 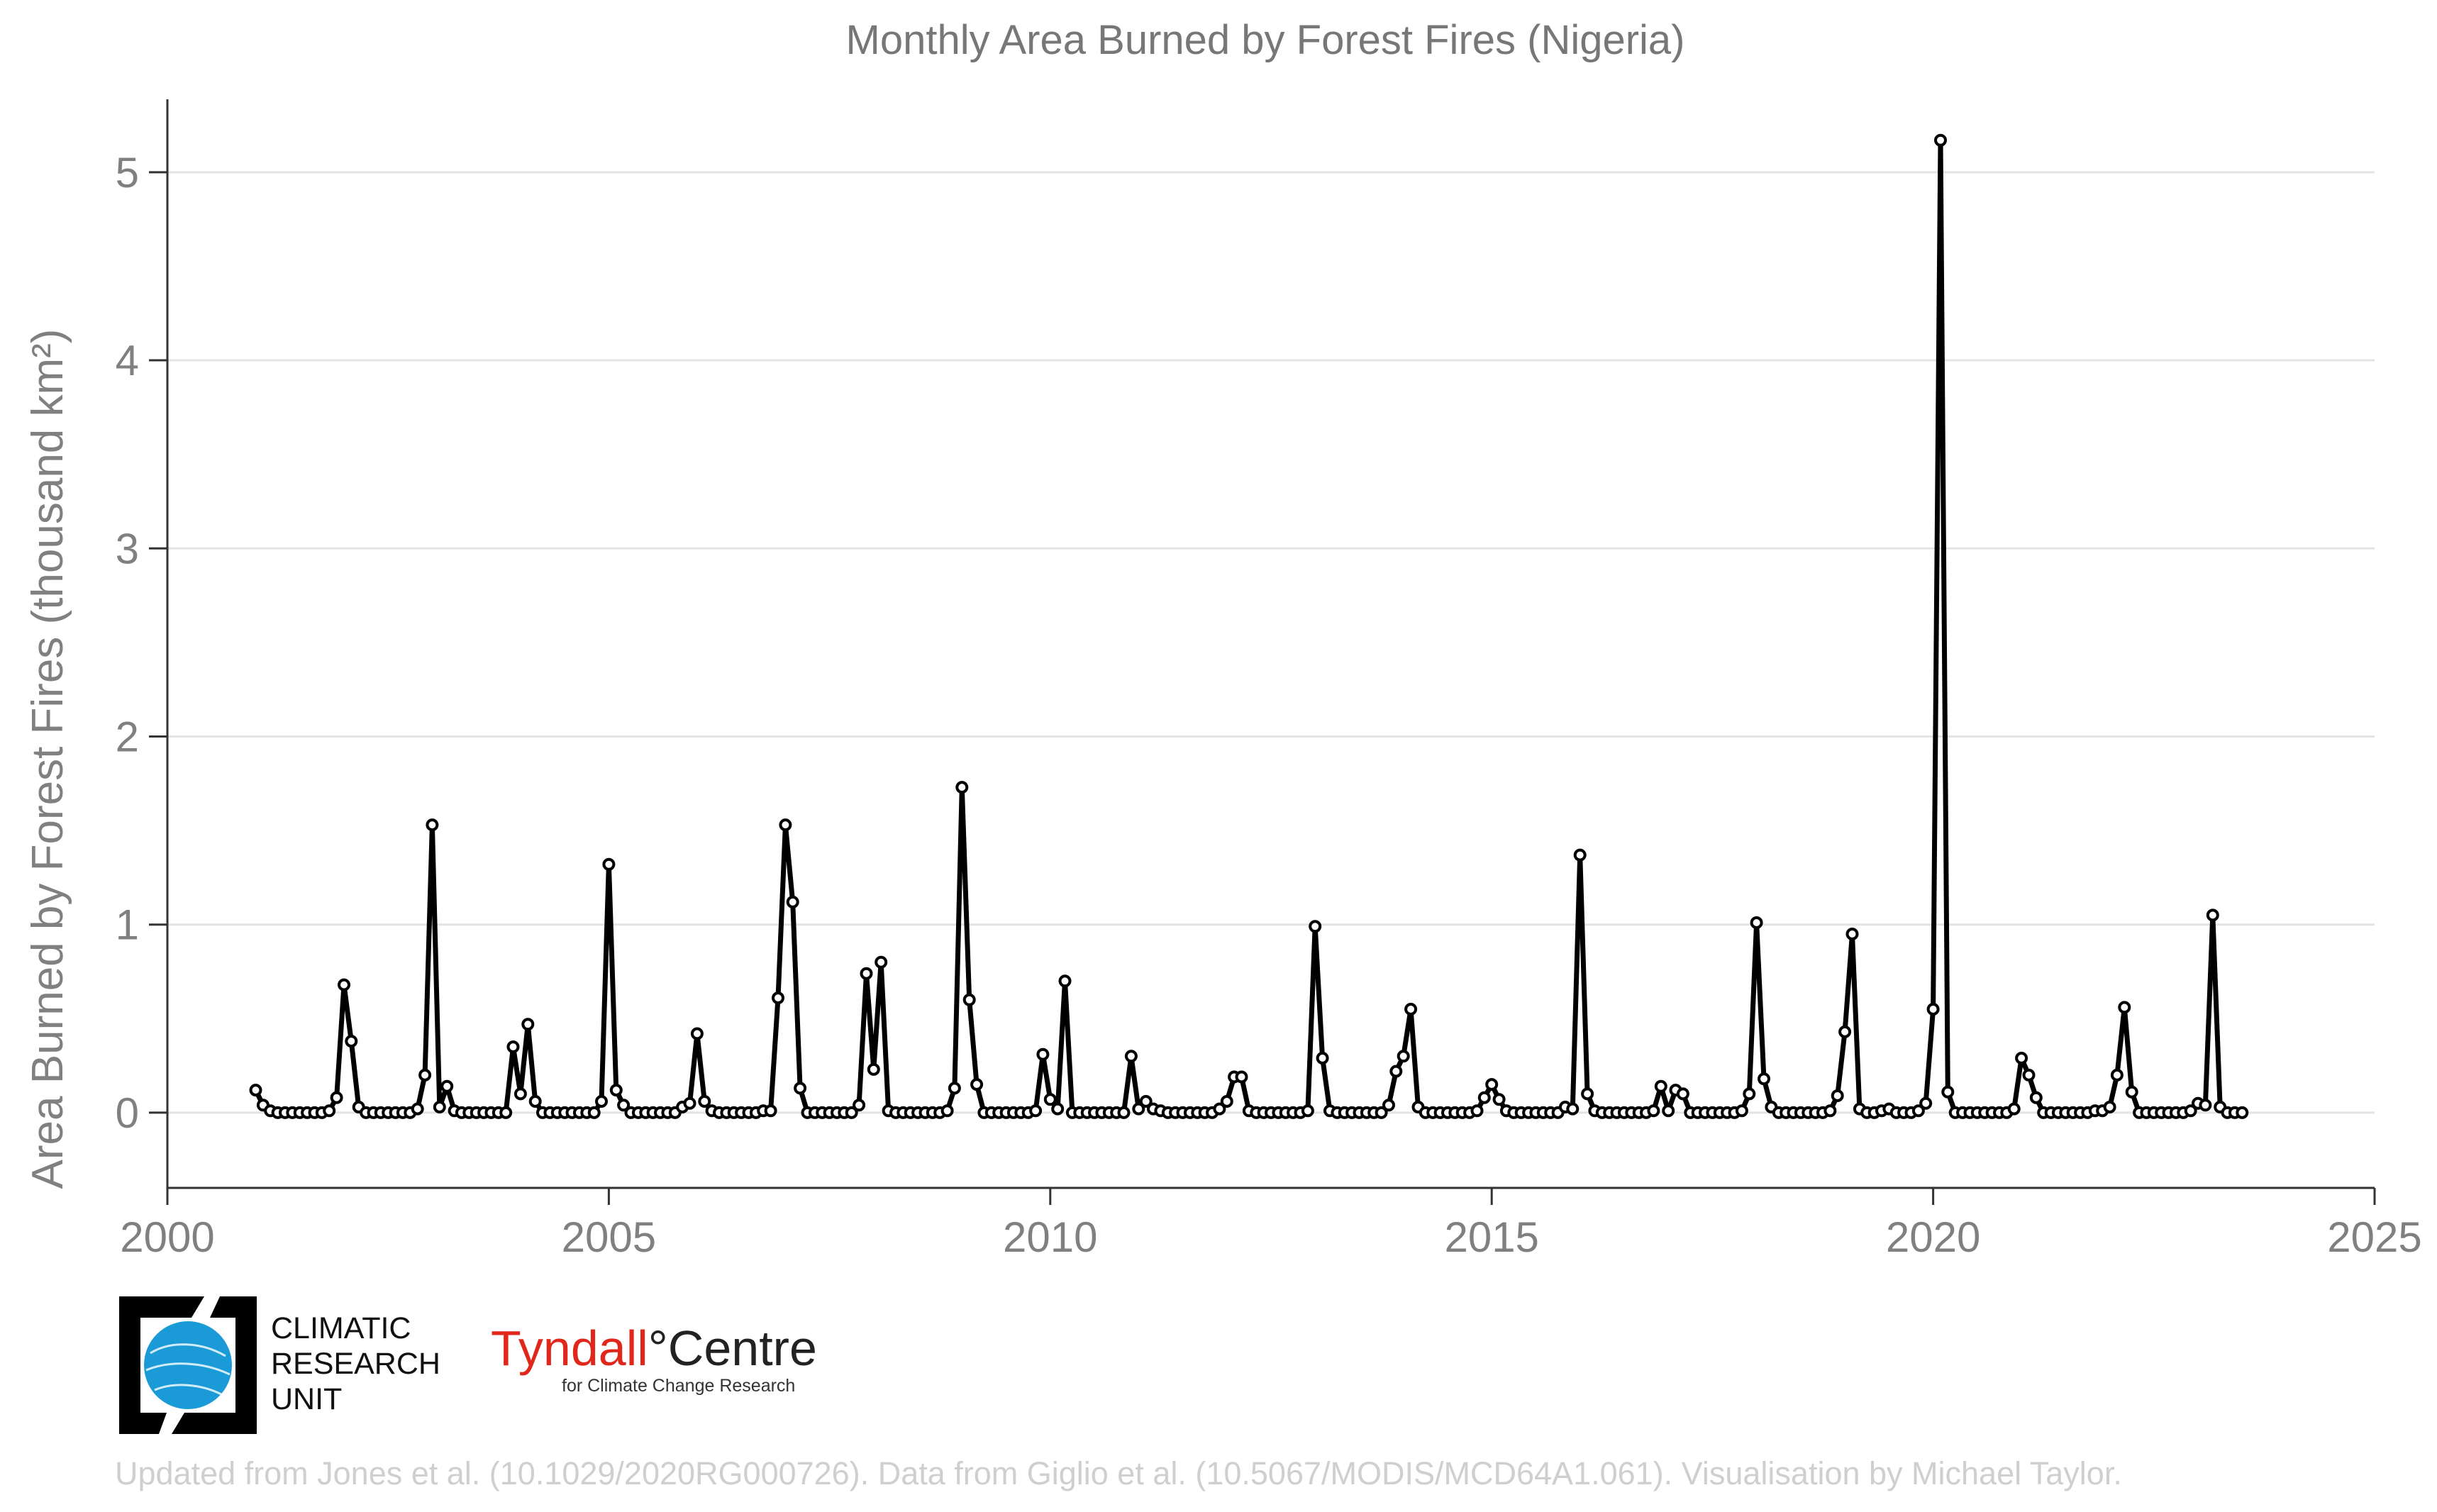 What do you see at coordinates (128, 1113) in the screenshot?
I see `y-tick-label: 0` at bounding box center [128, 1113].